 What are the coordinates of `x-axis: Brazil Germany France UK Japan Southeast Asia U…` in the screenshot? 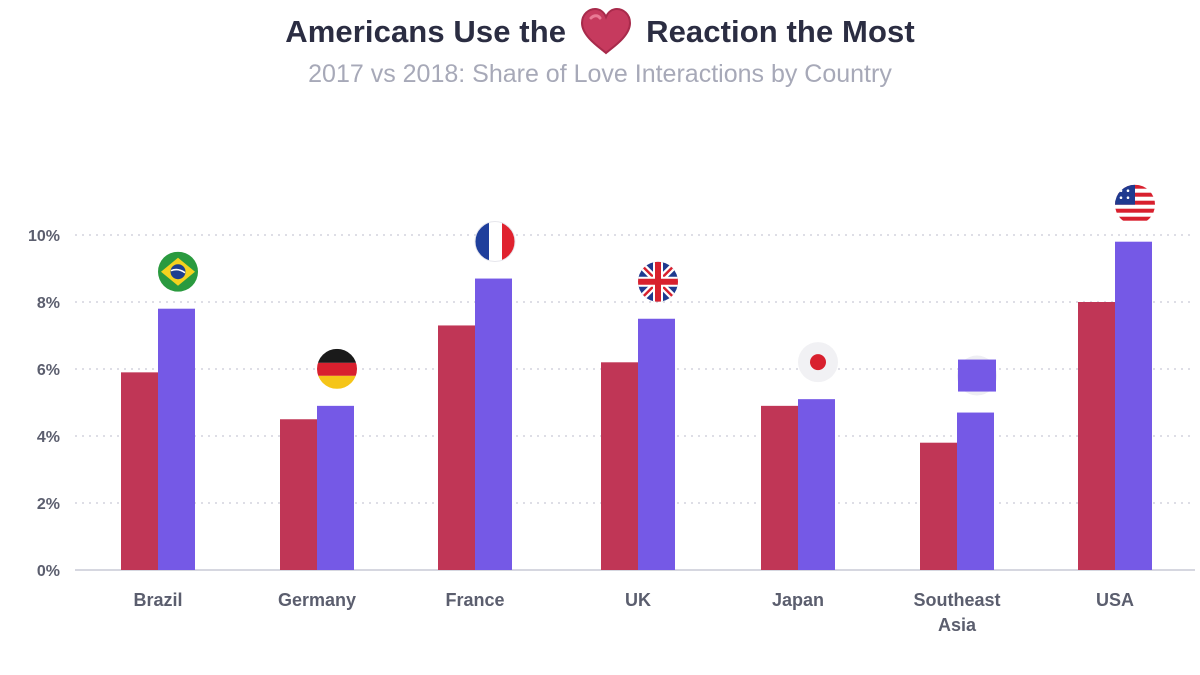 It's located at (633, 612).